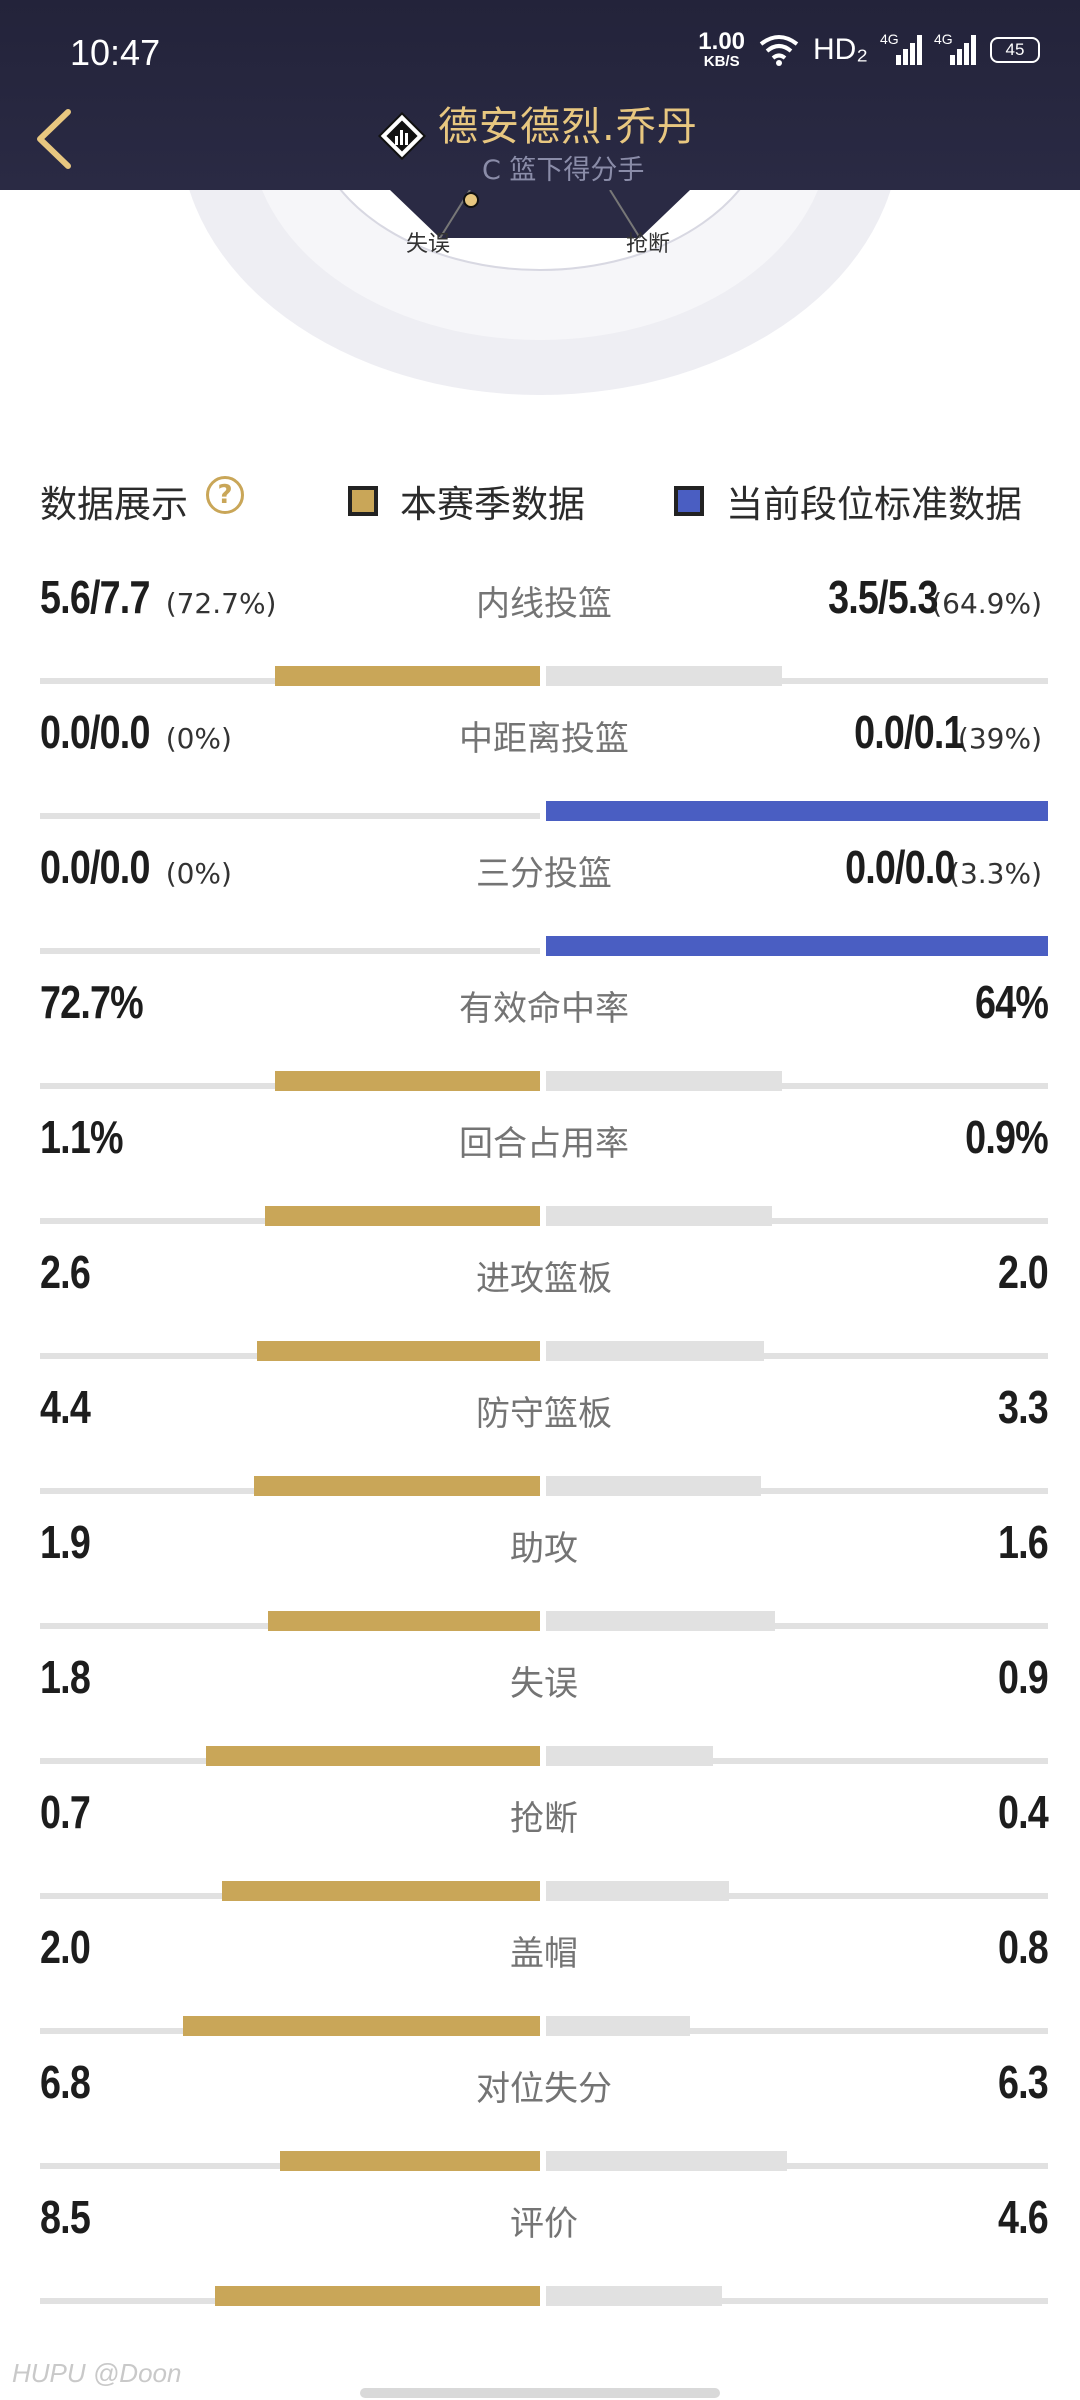 The image size is (1080, 2400). Describe the element at coordinates (544, 1987) in the screenshot. I see `stat-row: 2.0 盖帽 0.8` at that location.